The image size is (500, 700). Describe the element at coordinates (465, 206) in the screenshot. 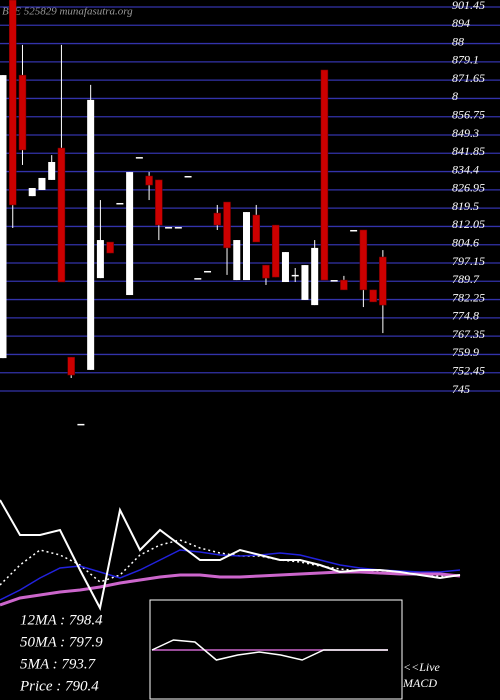

I see `y-tick-label: 819.5` at that location.